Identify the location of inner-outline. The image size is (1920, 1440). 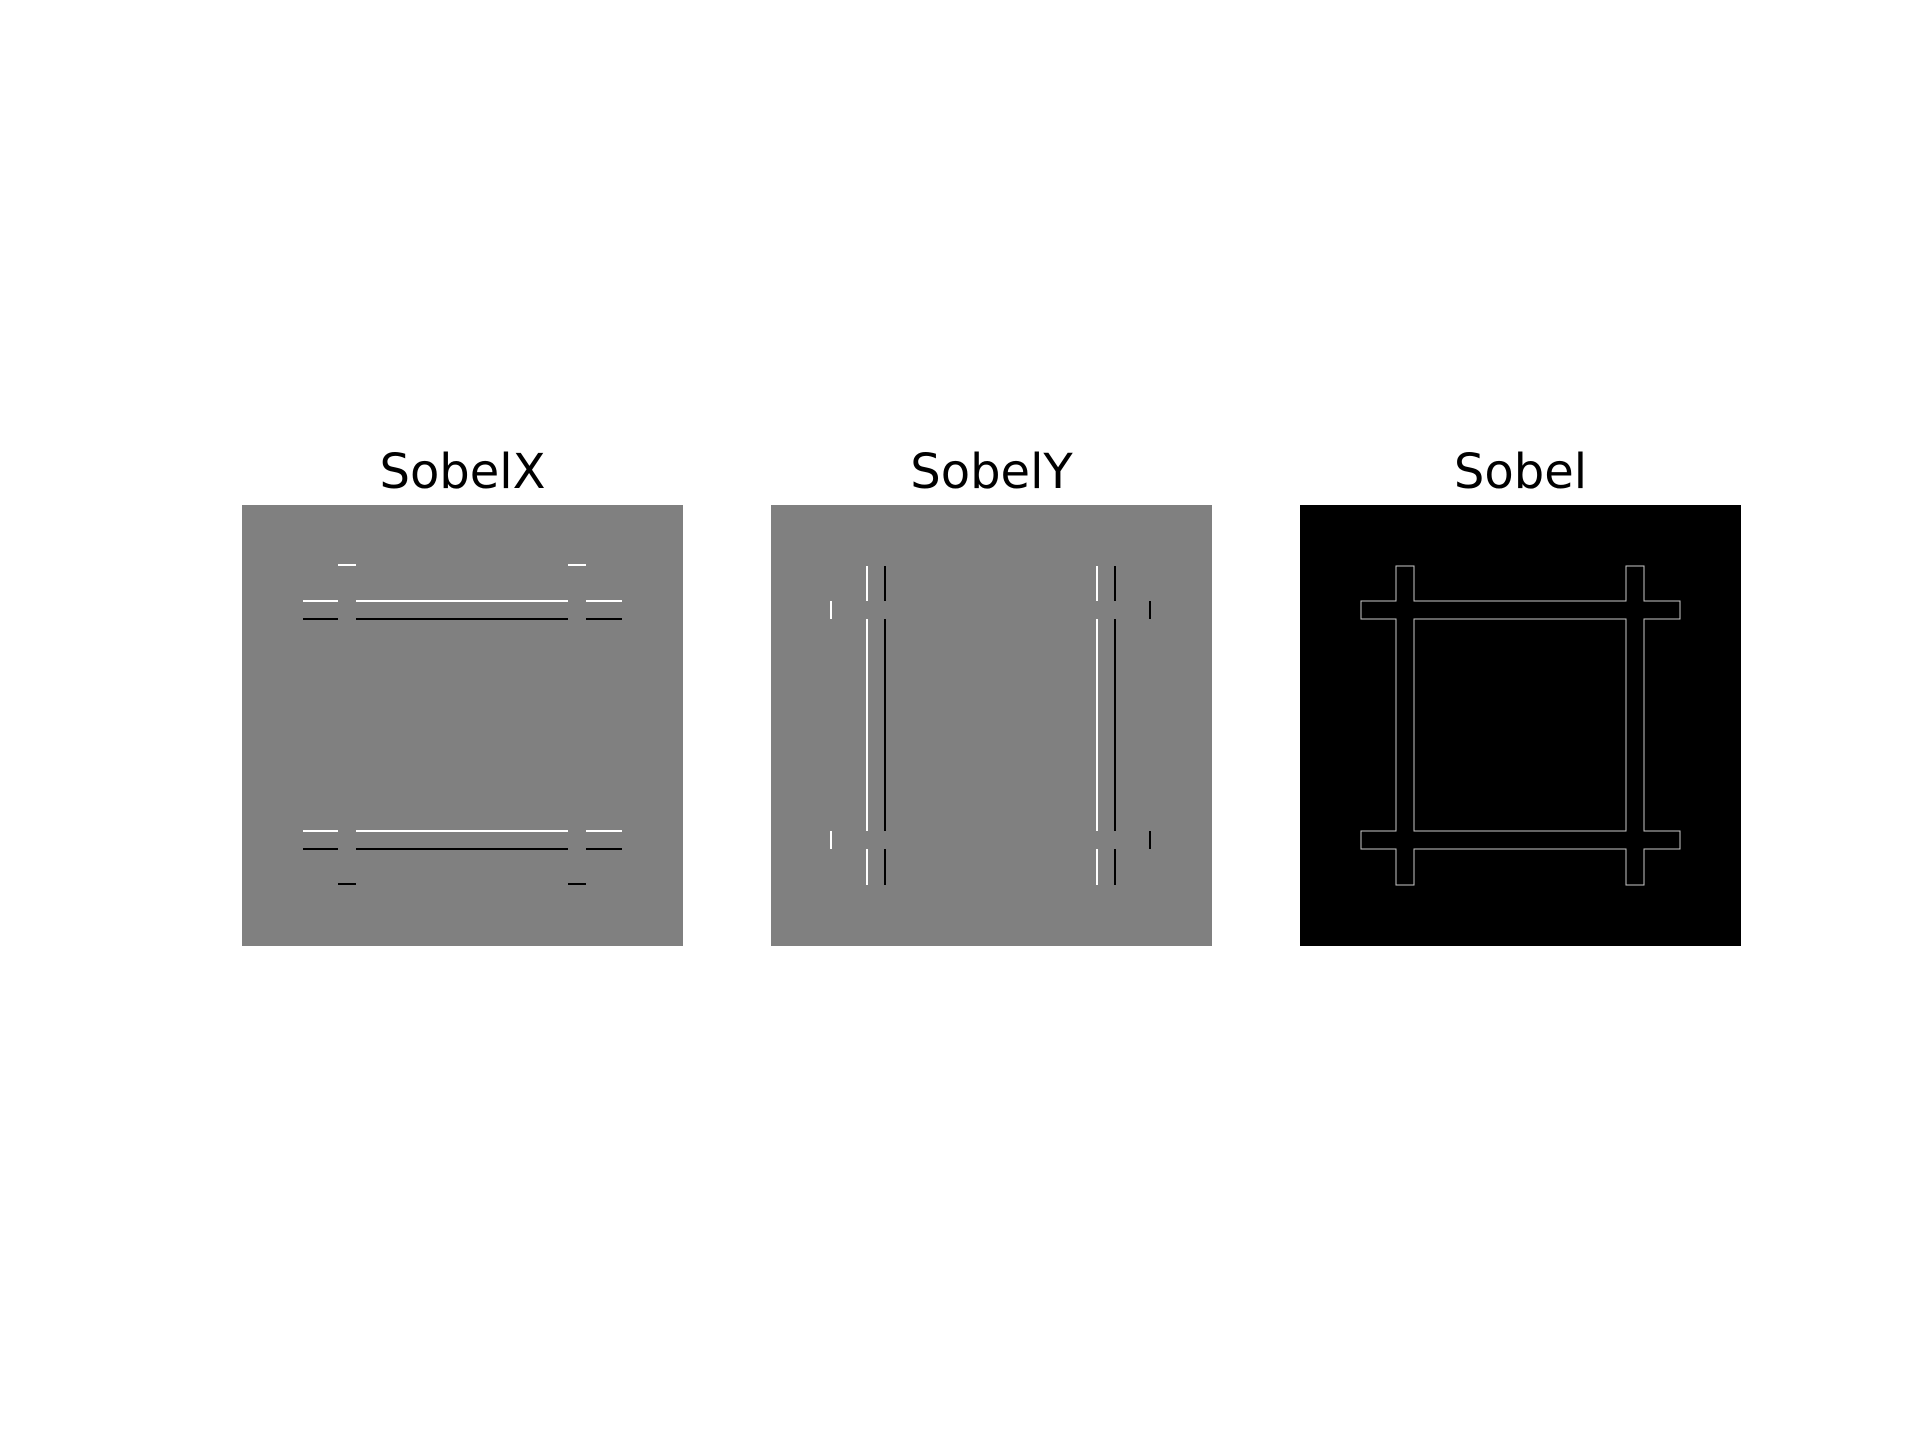
(1520, 725).